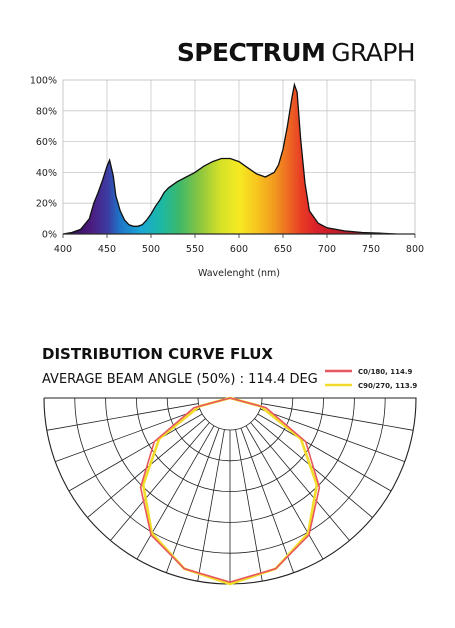 The width and height of the screenshot is (455, 628). Describe the element at coordinates (415, 249) in the screenshot. I see `x-tick-label: 800` at that location.